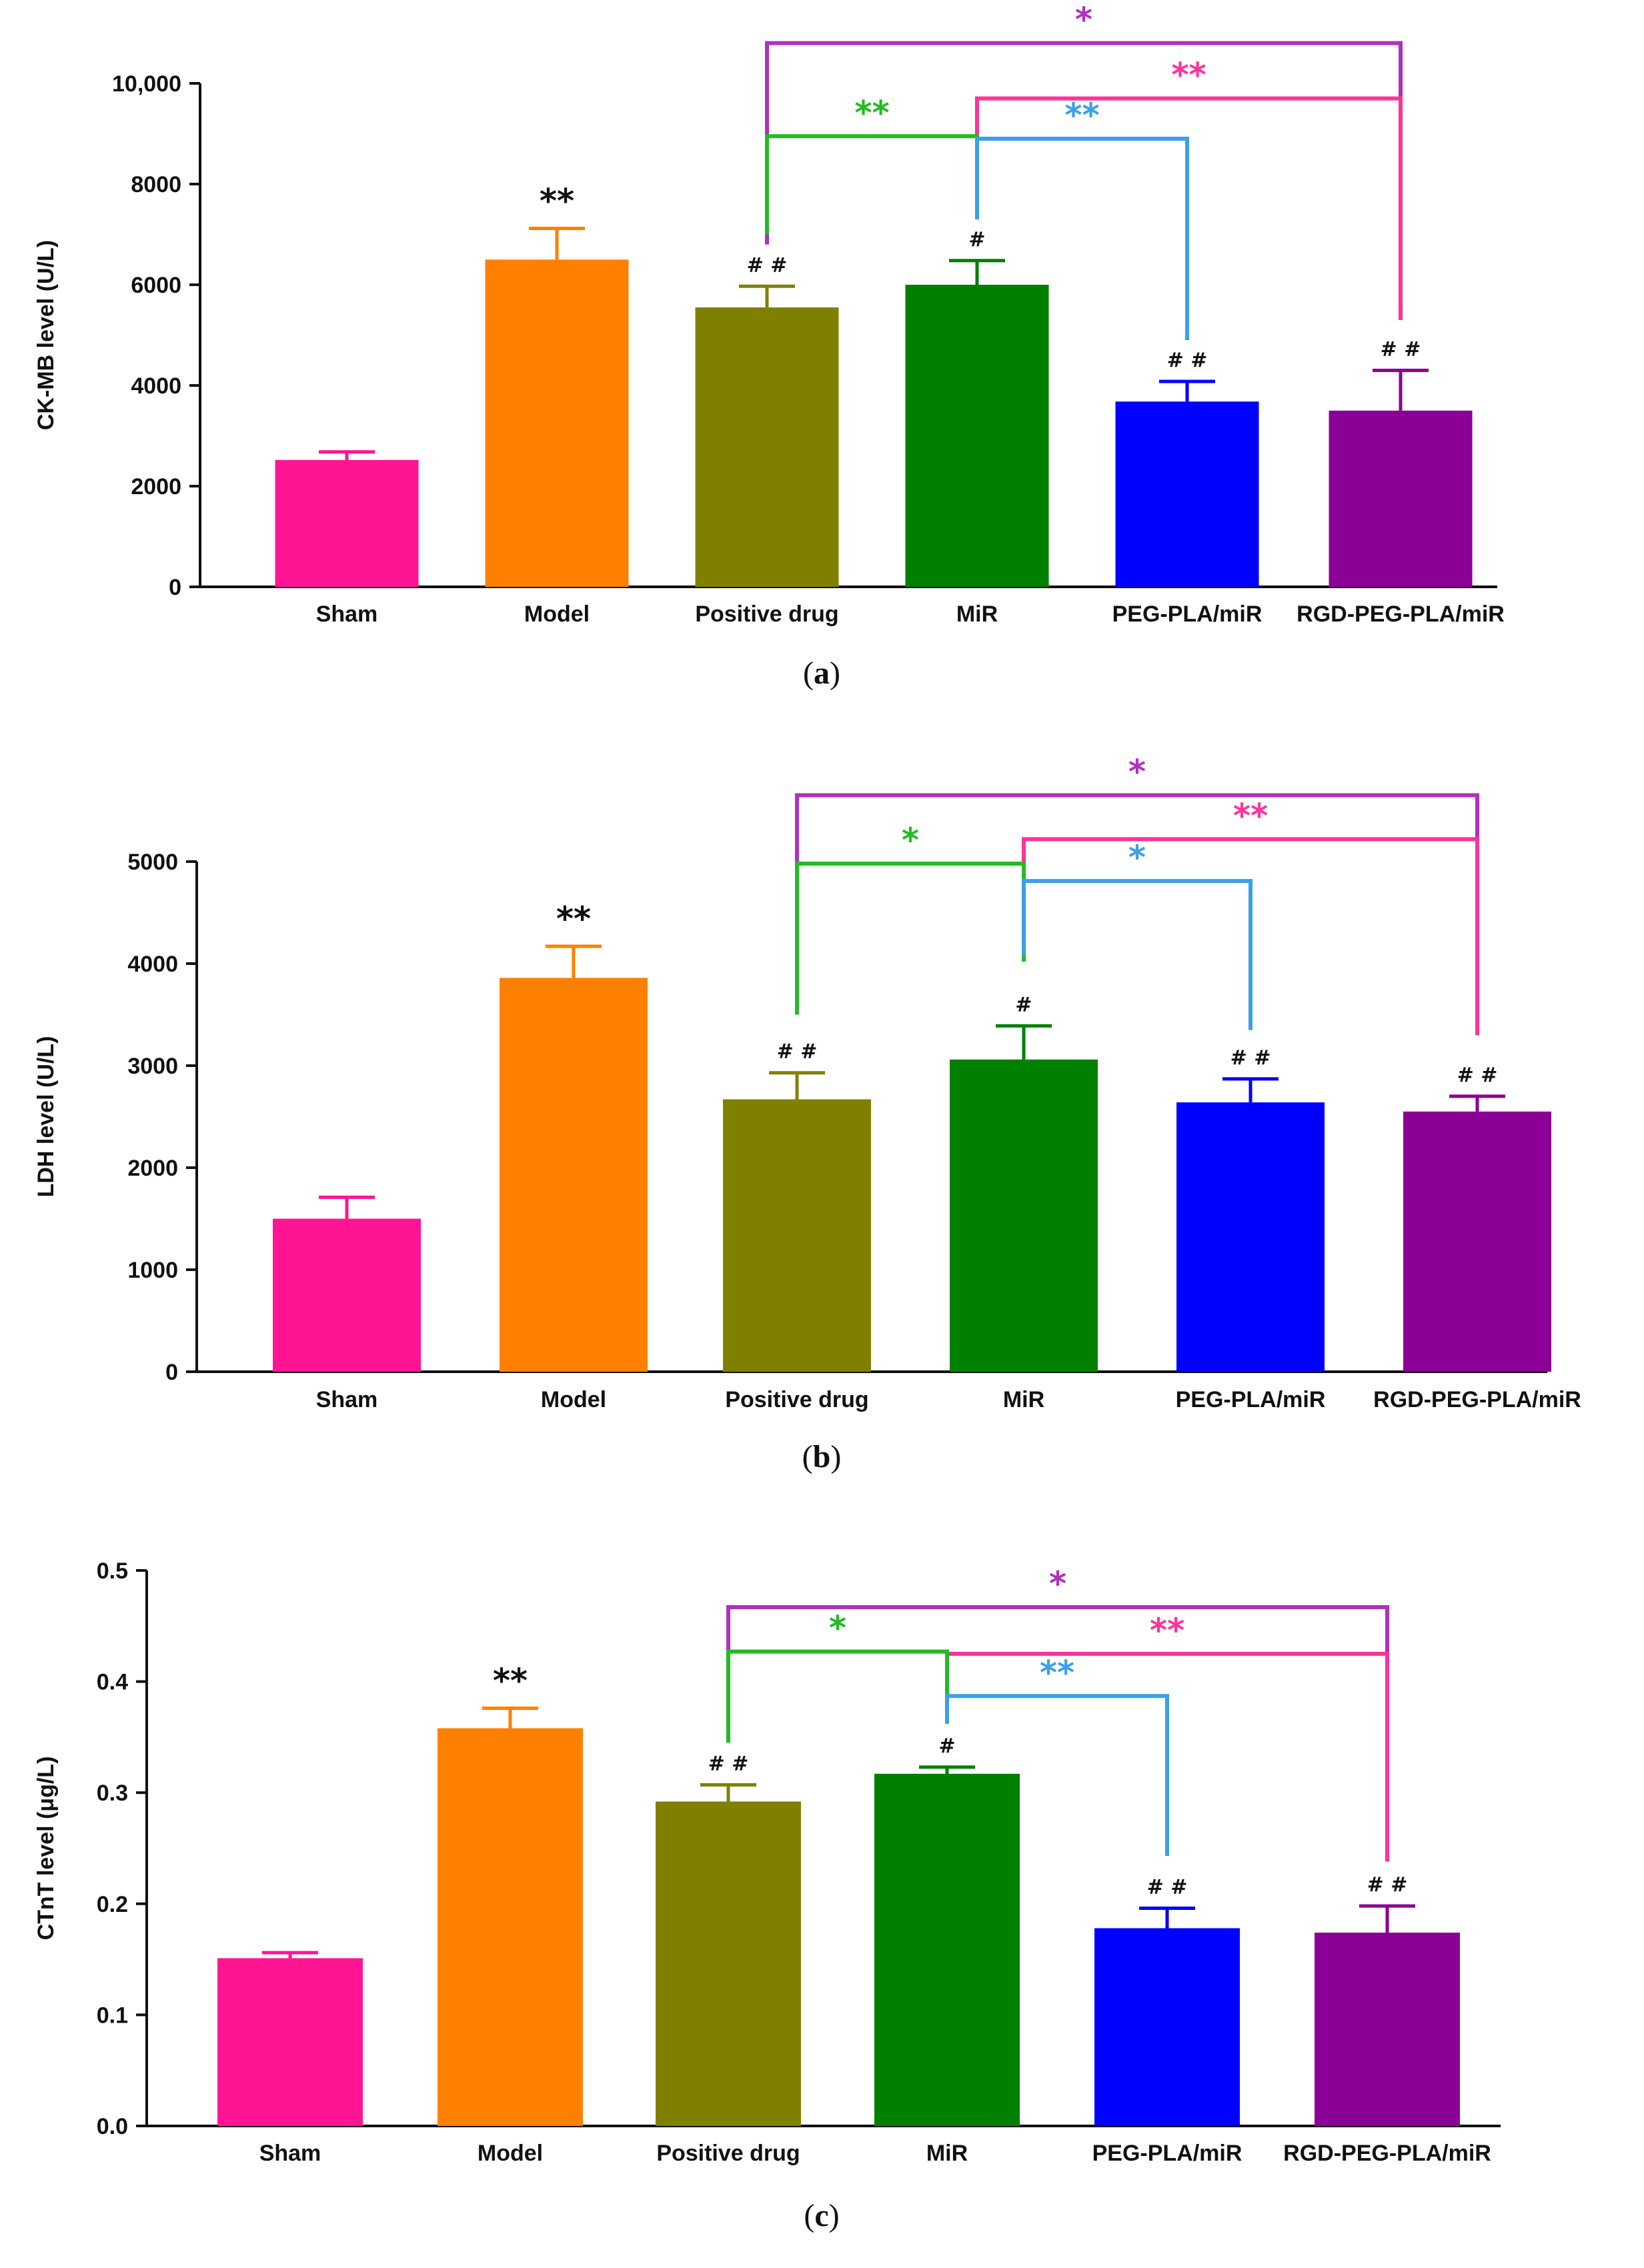 The height and width of the screenshot is (2268, 1644). I want to click on y-tick-label: 0.0, so click(112, 2126).